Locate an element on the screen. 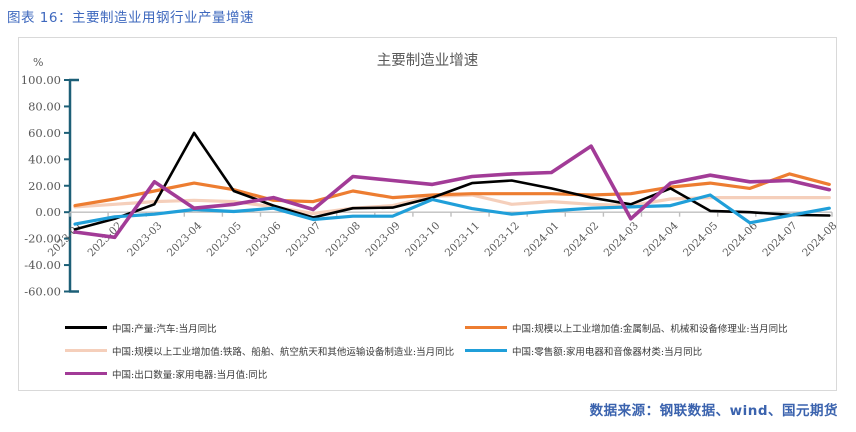 This screenshot has width=856, height=432. x-axis-tick-label: 2024-07 is located at coordinates (779, 239).